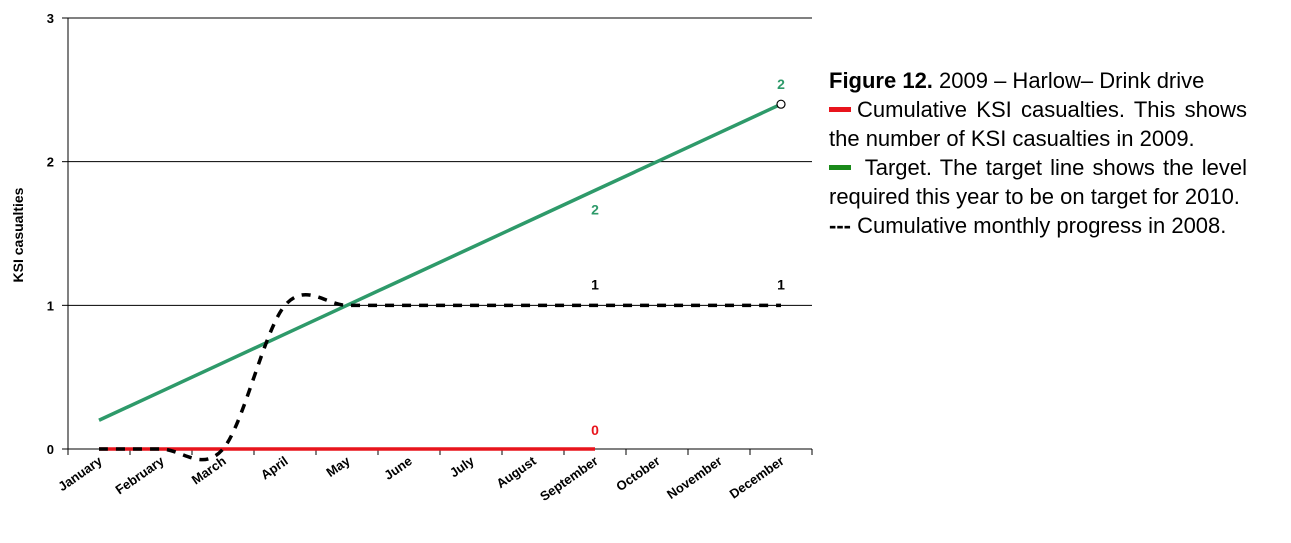 The width and height of the screenshot is (1291, 543). What do you see at coordinates (569, 478) in the screenshot?
I see `x-tick-label: September` at bounding box center [569, 478].